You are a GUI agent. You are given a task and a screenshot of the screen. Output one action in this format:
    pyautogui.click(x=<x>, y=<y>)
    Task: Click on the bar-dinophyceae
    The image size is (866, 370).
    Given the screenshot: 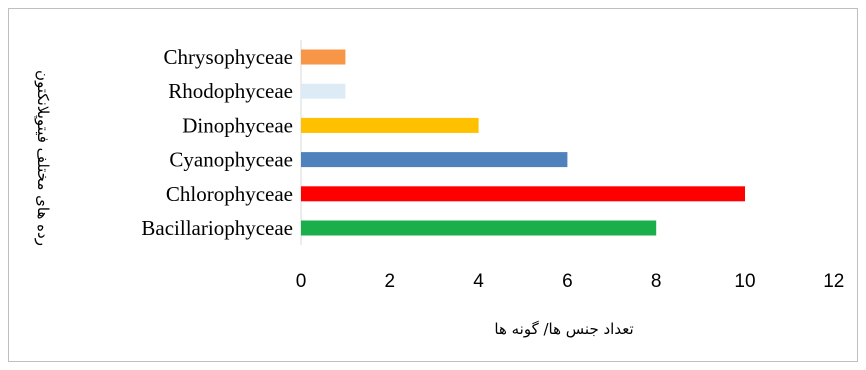 What is the action you would take?
    pyautogui.click(x=390, y=125)
    